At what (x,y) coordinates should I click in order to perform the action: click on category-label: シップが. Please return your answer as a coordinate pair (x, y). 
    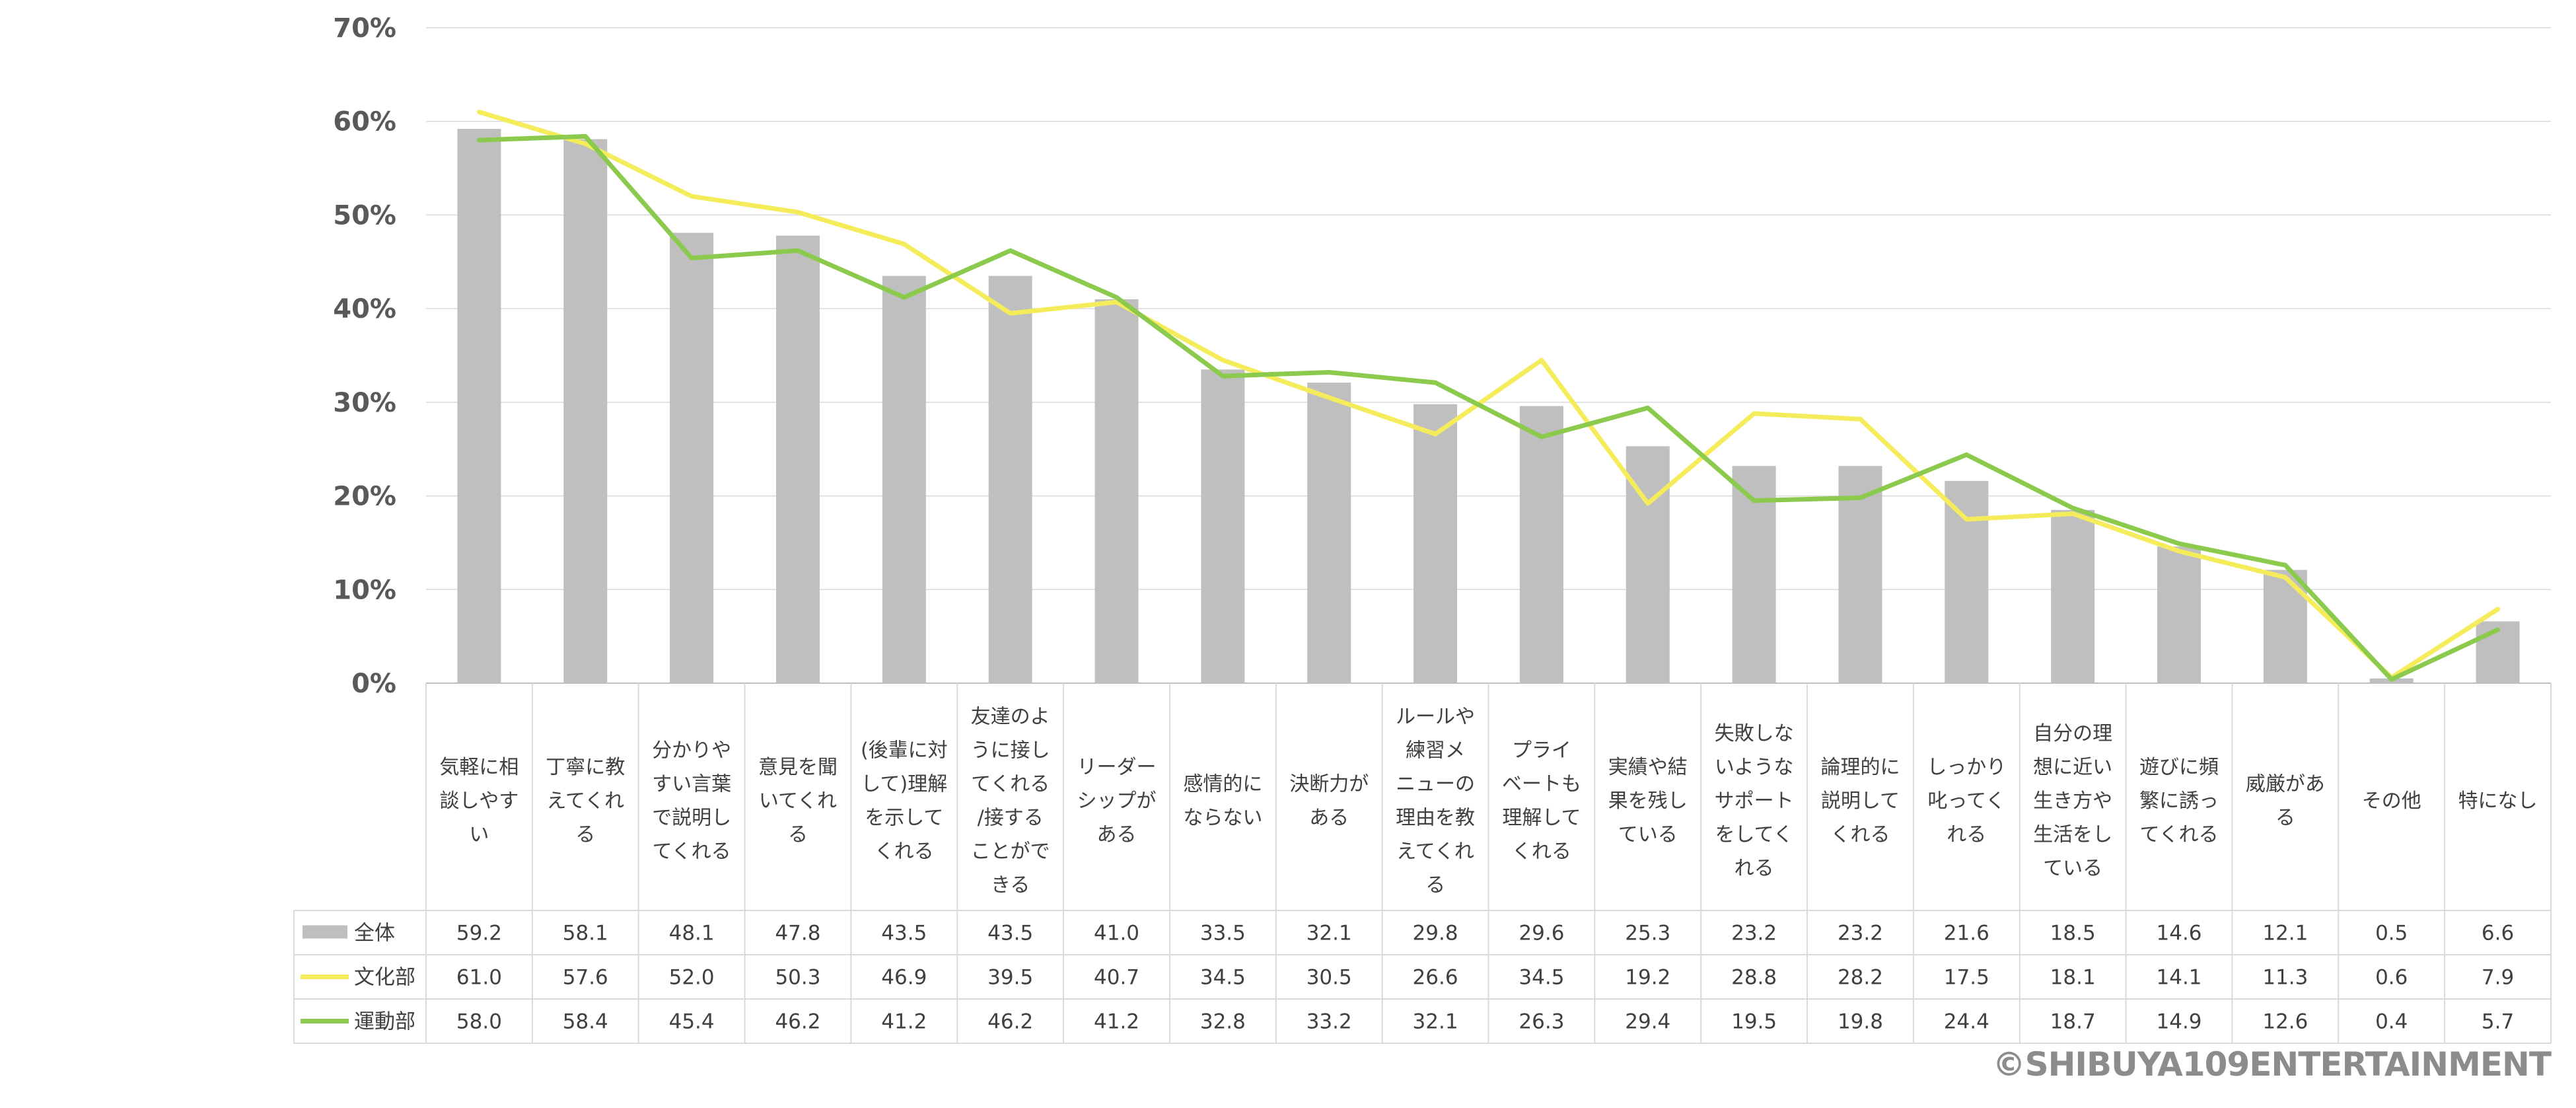
    Looking at the image, I should click on (1117, 801).